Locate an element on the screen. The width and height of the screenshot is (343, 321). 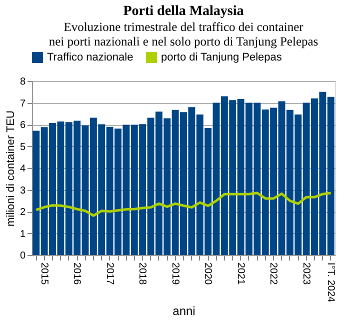
y-tick-label: 7 is located at coordinates (23, 104).